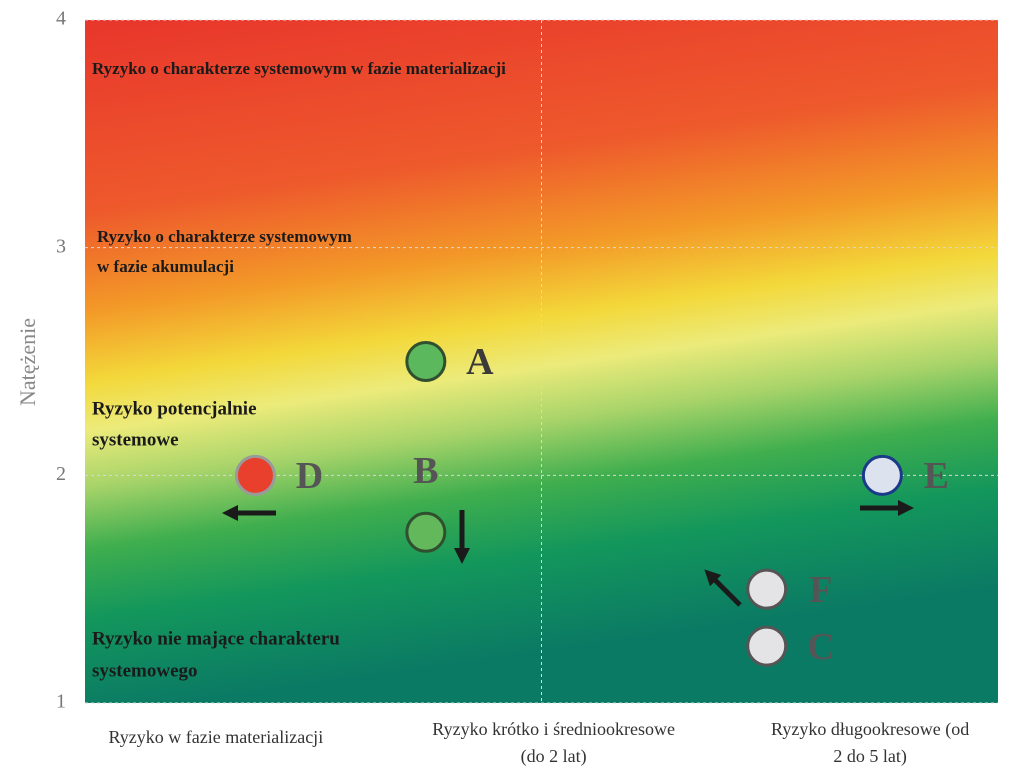  What do you see at coordinates (723, 588) in the screenshot?
I see `arrow` at bounding box center [723, 588].